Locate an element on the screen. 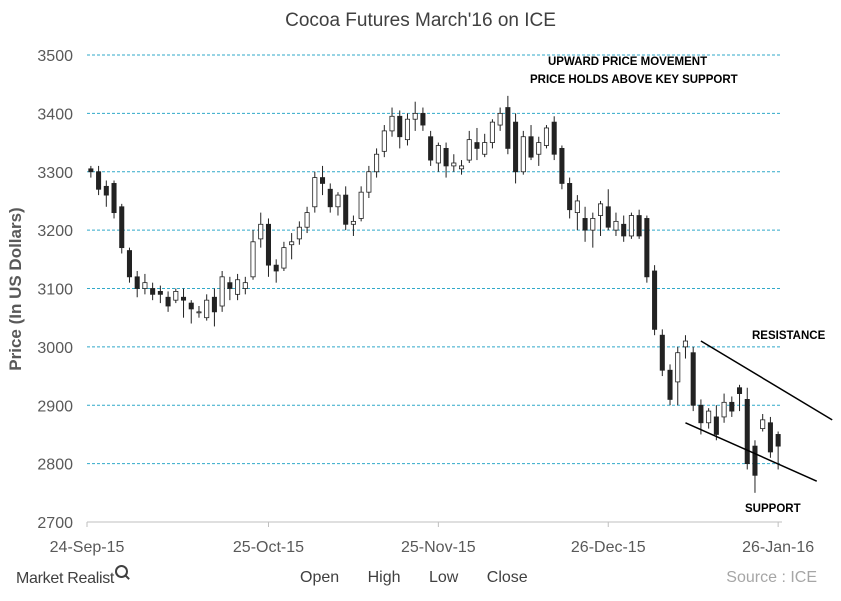 The image size is (841, 601). x-tick-label-4: 26-Jan-16 is located at coordinates (778, 547).